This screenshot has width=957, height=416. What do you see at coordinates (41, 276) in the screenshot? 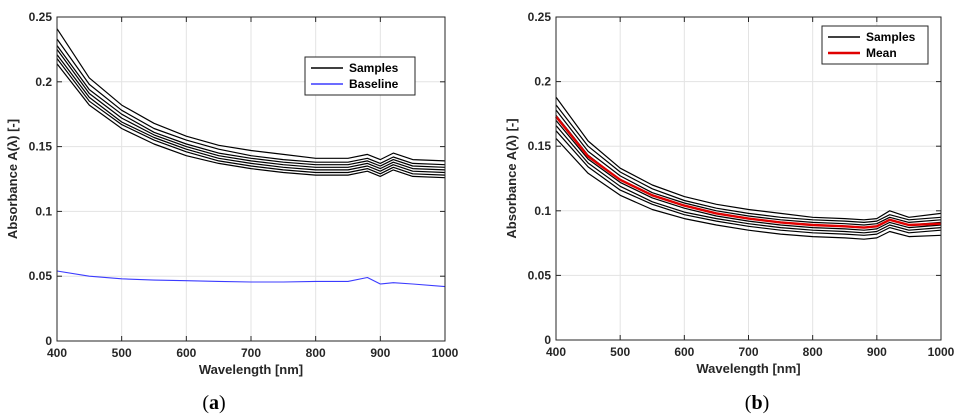
I see `chart-0-y-tick-label: 0.05` at bounding box center [41, 276].